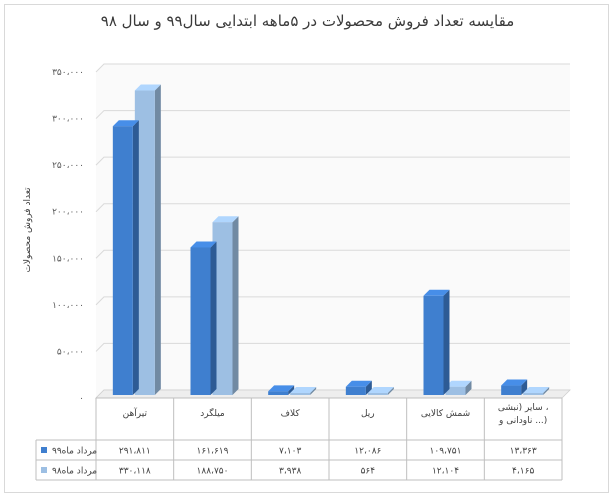  What do you see at coordinates (68, 120) in the screenshot?
I see `y-tick-label: ۳۰۰،۰۰۰` at bounding box center [68, 120].